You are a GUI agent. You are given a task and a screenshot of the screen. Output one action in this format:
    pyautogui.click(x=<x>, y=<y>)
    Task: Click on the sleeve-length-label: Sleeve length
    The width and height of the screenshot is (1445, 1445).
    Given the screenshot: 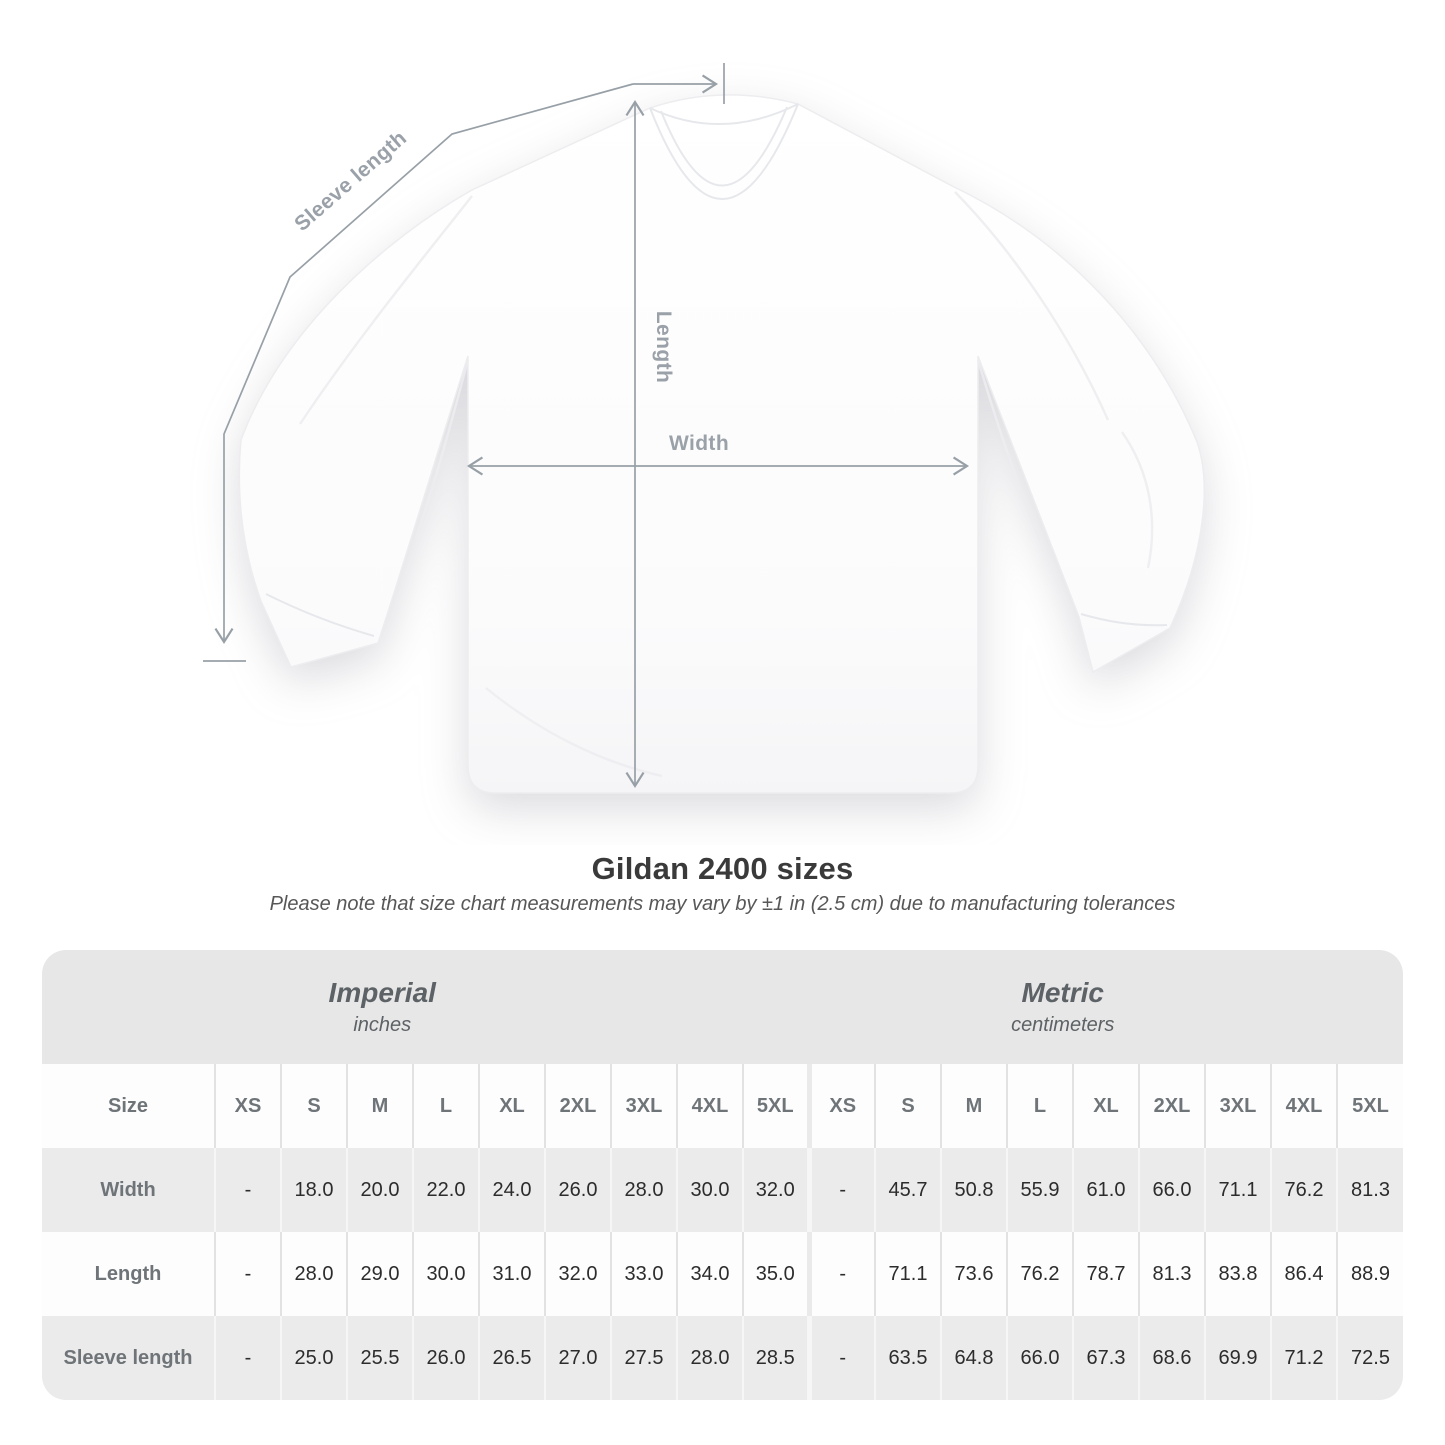 What is the action you would take?
    pyautogui.click(x=350, y=181)
    